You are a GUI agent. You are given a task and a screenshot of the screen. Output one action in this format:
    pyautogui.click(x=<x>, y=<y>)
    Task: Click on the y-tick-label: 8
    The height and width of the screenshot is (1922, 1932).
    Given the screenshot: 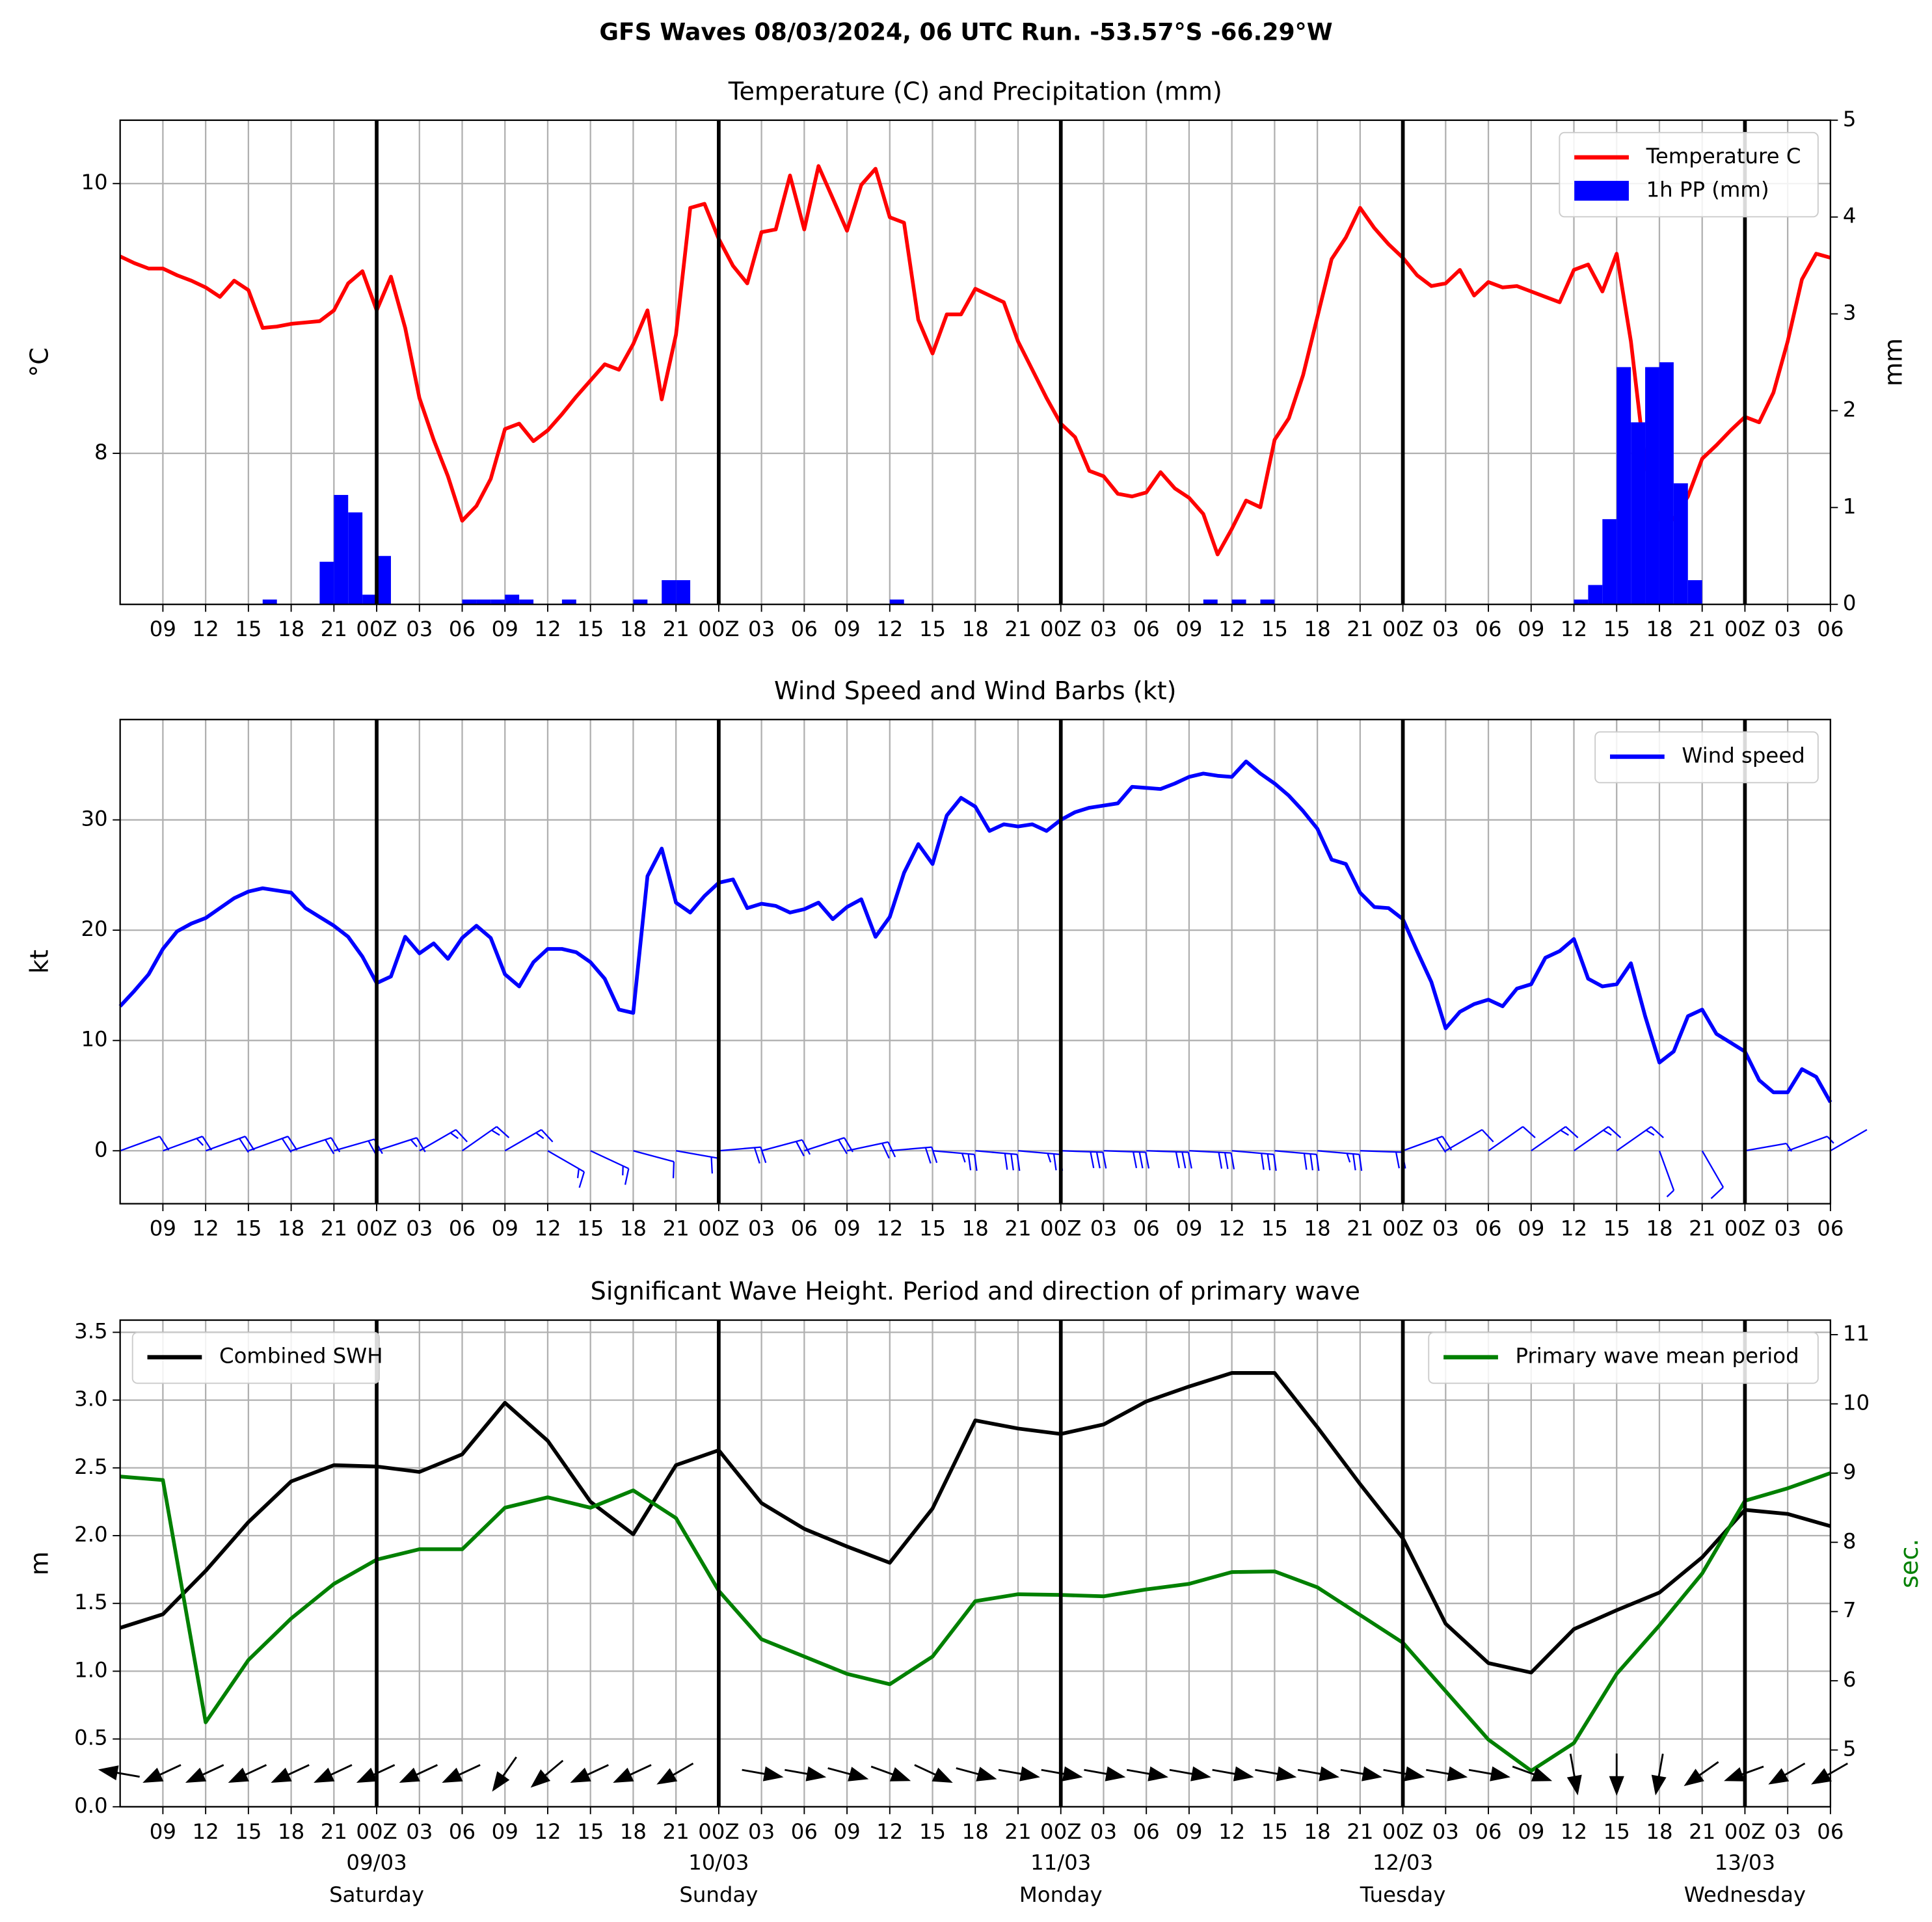 What is the action you would take?
    pyautogui.click(x=101, y=452)
    